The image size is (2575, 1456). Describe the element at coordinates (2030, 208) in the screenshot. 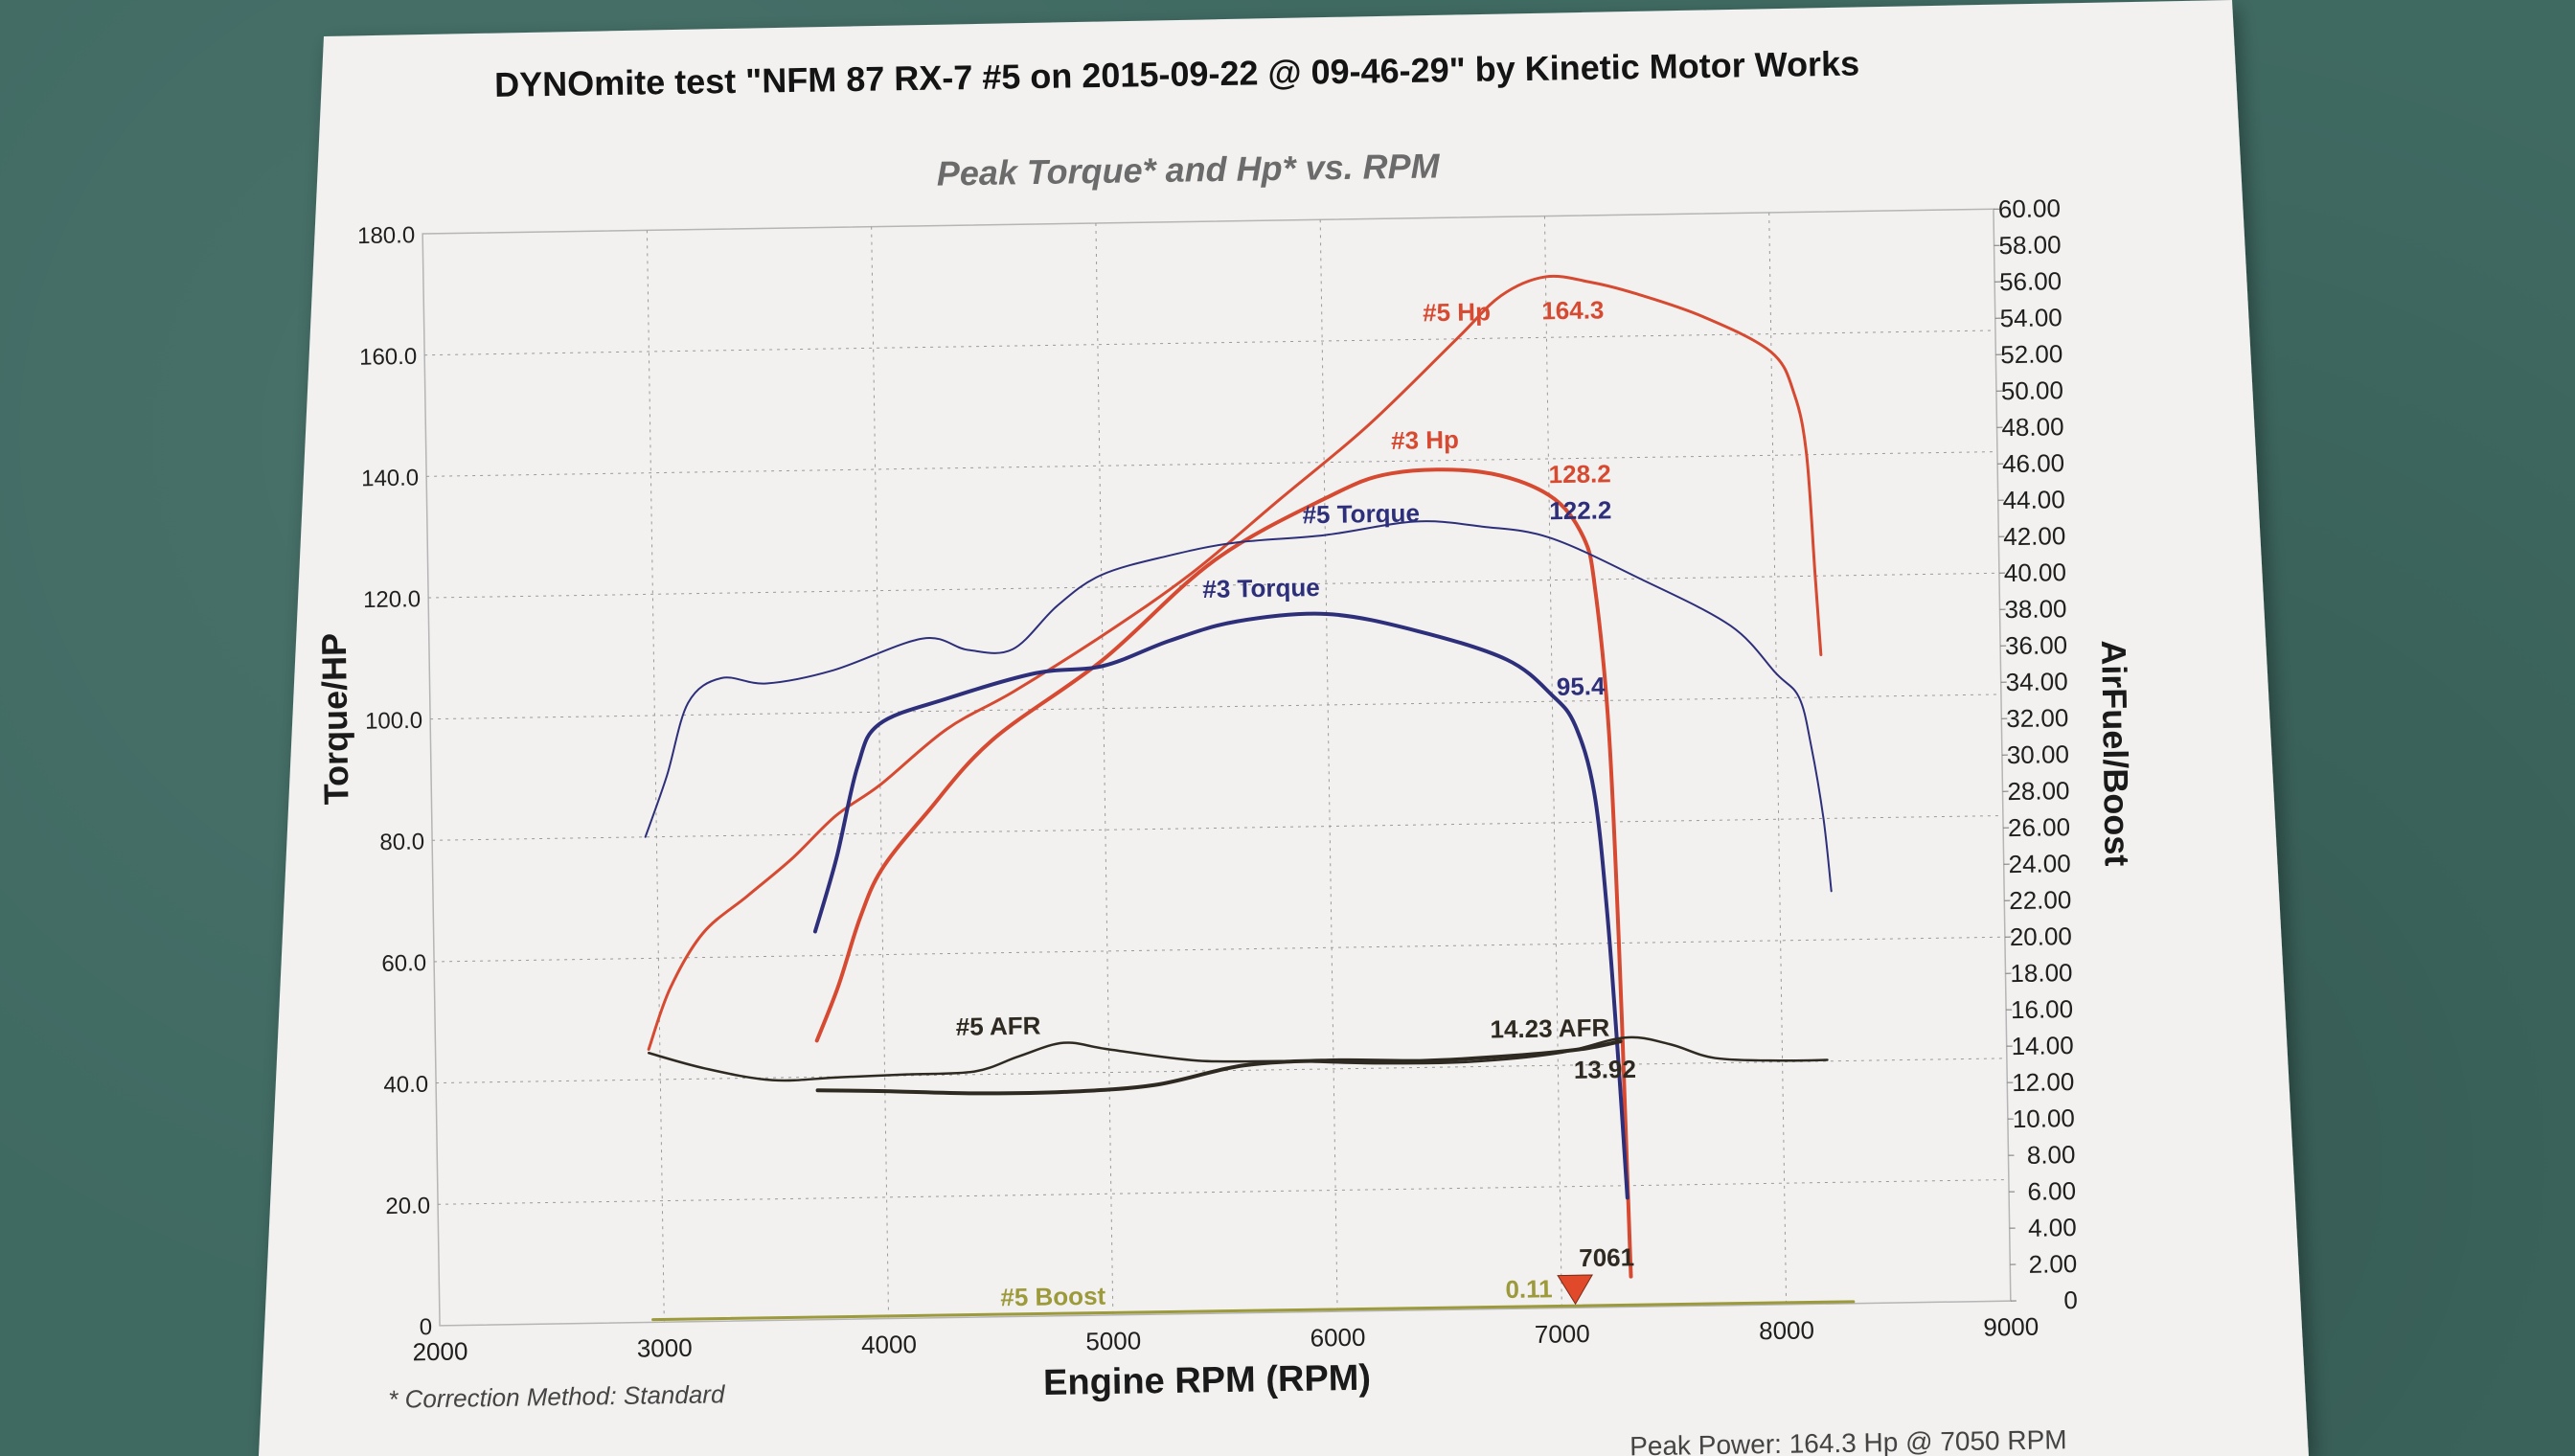

I see `y2-tick-label: 60.00` at that location.